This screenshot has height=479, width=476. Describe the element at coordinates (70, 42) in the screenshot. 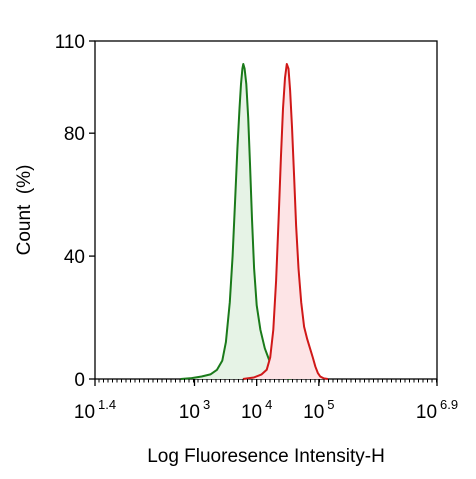

I see `y-tick-label: 110` at that location.